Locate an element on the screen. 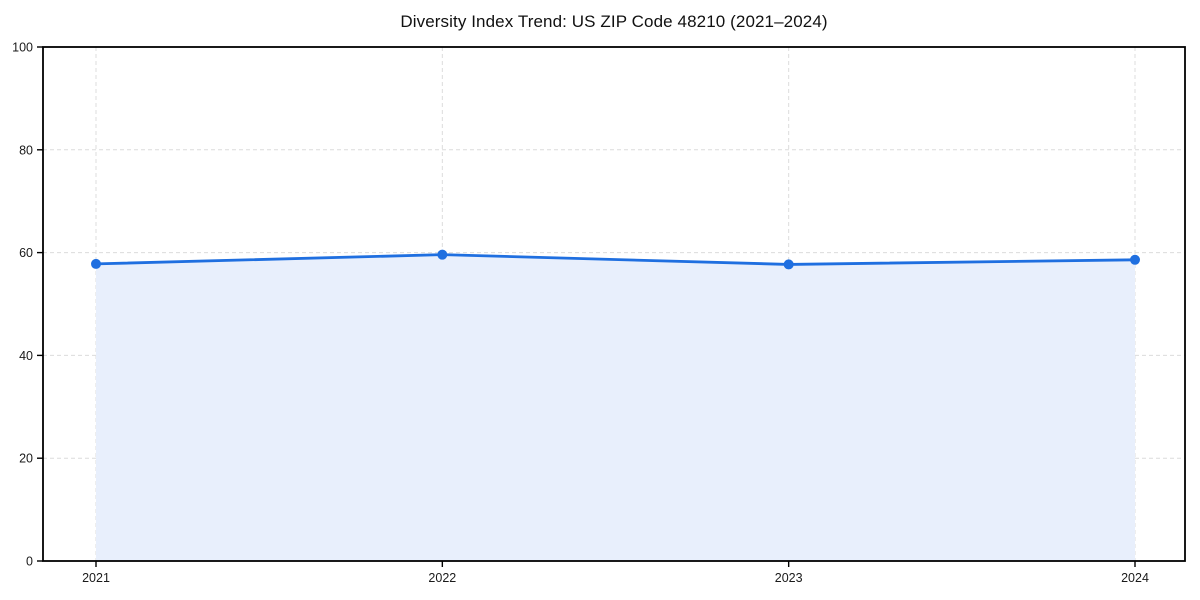  trend-line is located at coordinates (615, 259).